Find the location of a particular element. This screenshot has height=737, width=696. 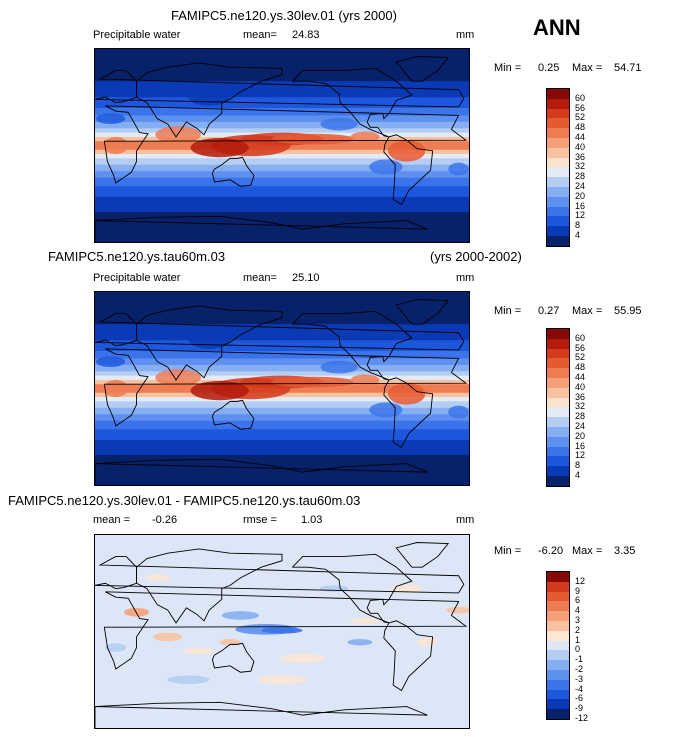

samerica-coastline is located at coordinates (408, 170).